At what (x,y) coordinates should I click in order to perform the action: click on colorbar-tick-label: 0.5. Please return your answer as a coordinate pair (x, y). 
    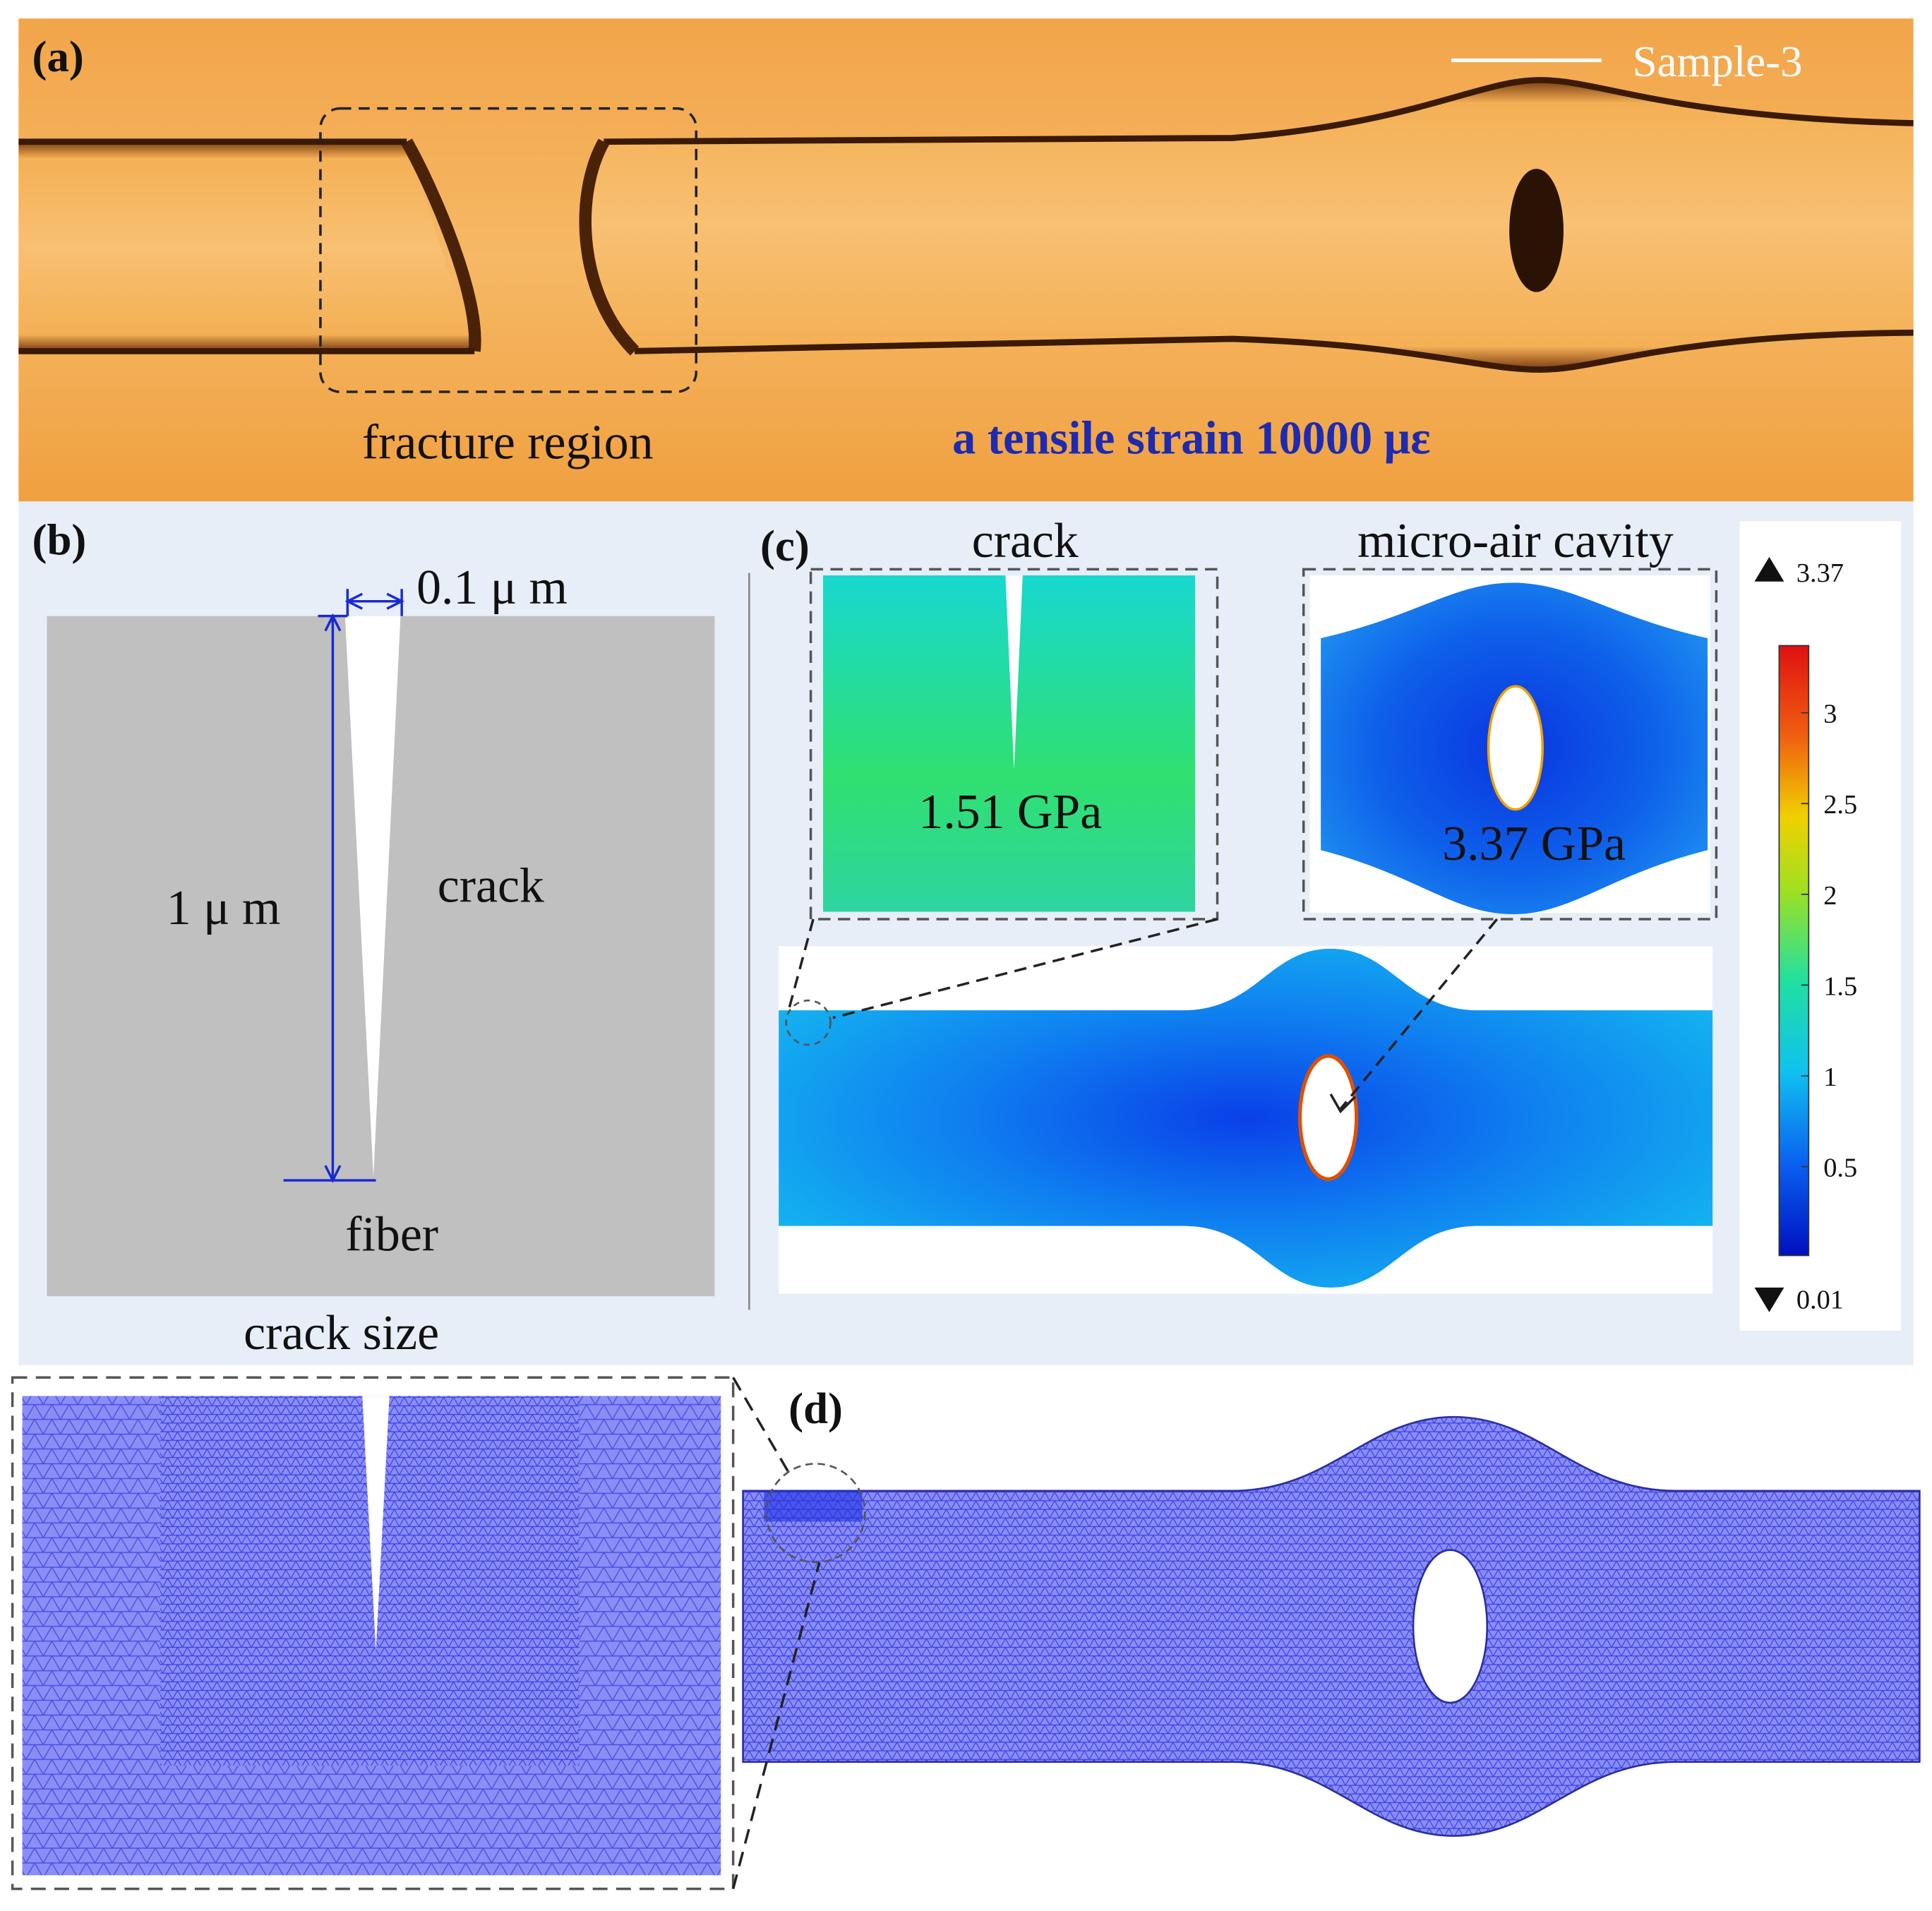
    Looking at the image, I should click on (1840, 1167).